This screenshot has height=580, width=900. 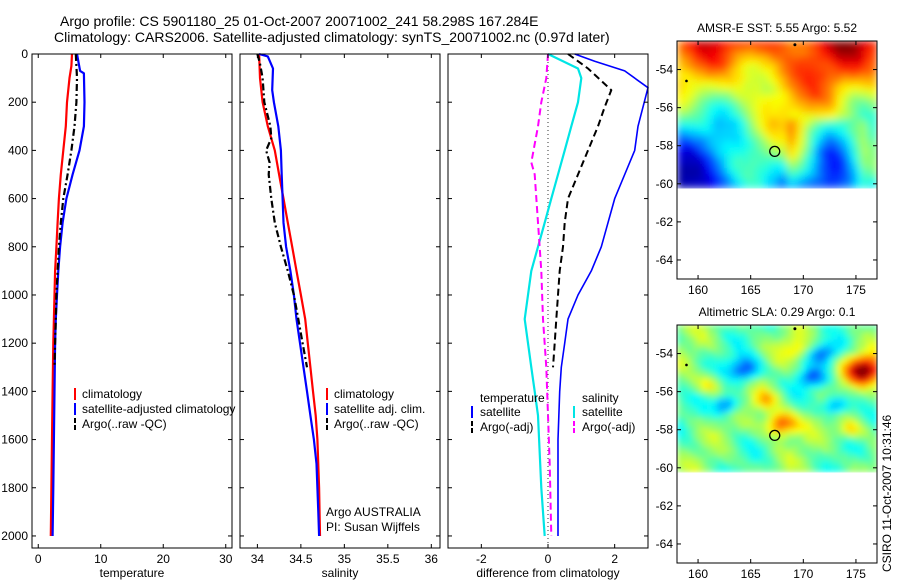 I want to click on legend-label: satellite adj. clim., so click(x=379, y=409).